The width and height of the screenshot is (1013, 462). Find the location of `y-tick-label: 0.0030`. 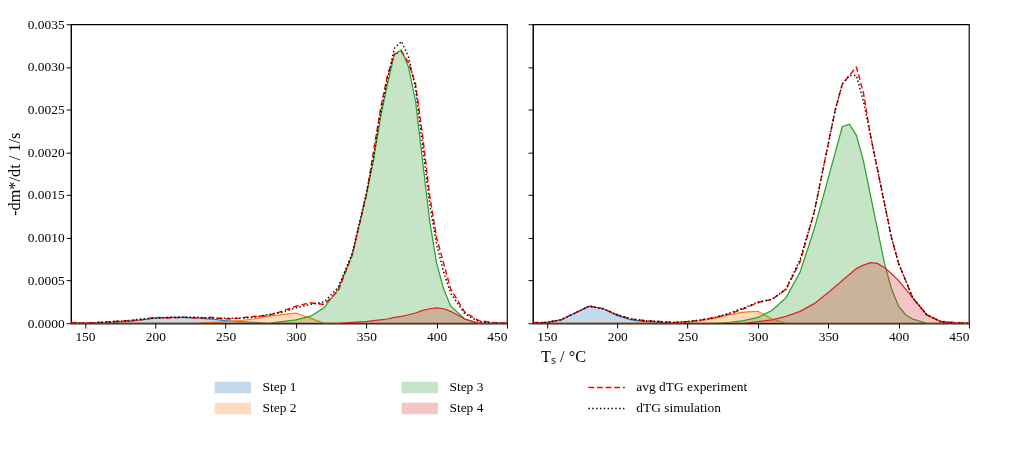

y-tick-label: 0.0030 is located at coordinates (46, 67).